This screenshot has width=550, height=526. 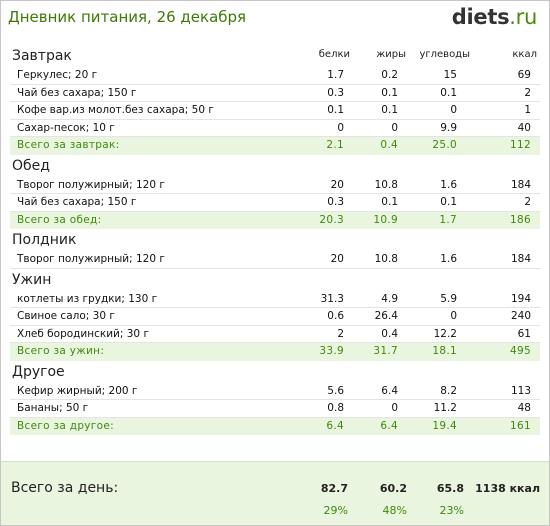 What do you see at coordinates (527, 110) in the screenshot?
I see `food-kcal: 1` at bounding box center [527, 110].